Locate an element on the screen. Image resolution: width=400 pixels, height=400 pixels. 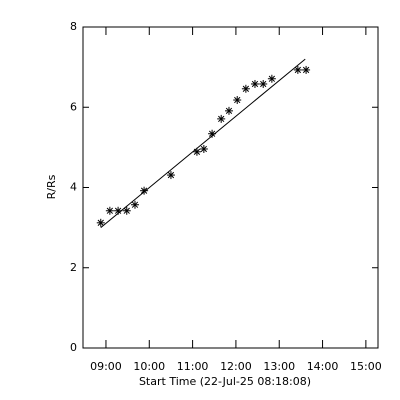
x-tick-label: 15:00 is located at coordinates (366, 366).